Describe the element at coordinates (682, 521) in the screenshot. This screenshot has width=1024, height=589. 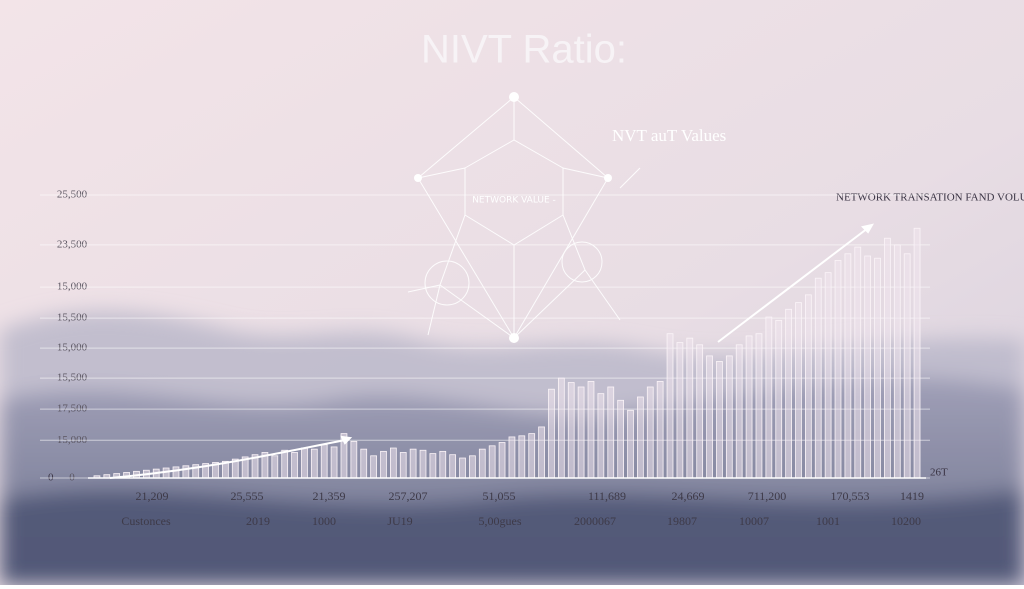
I see `x-label: 19807` at that location.